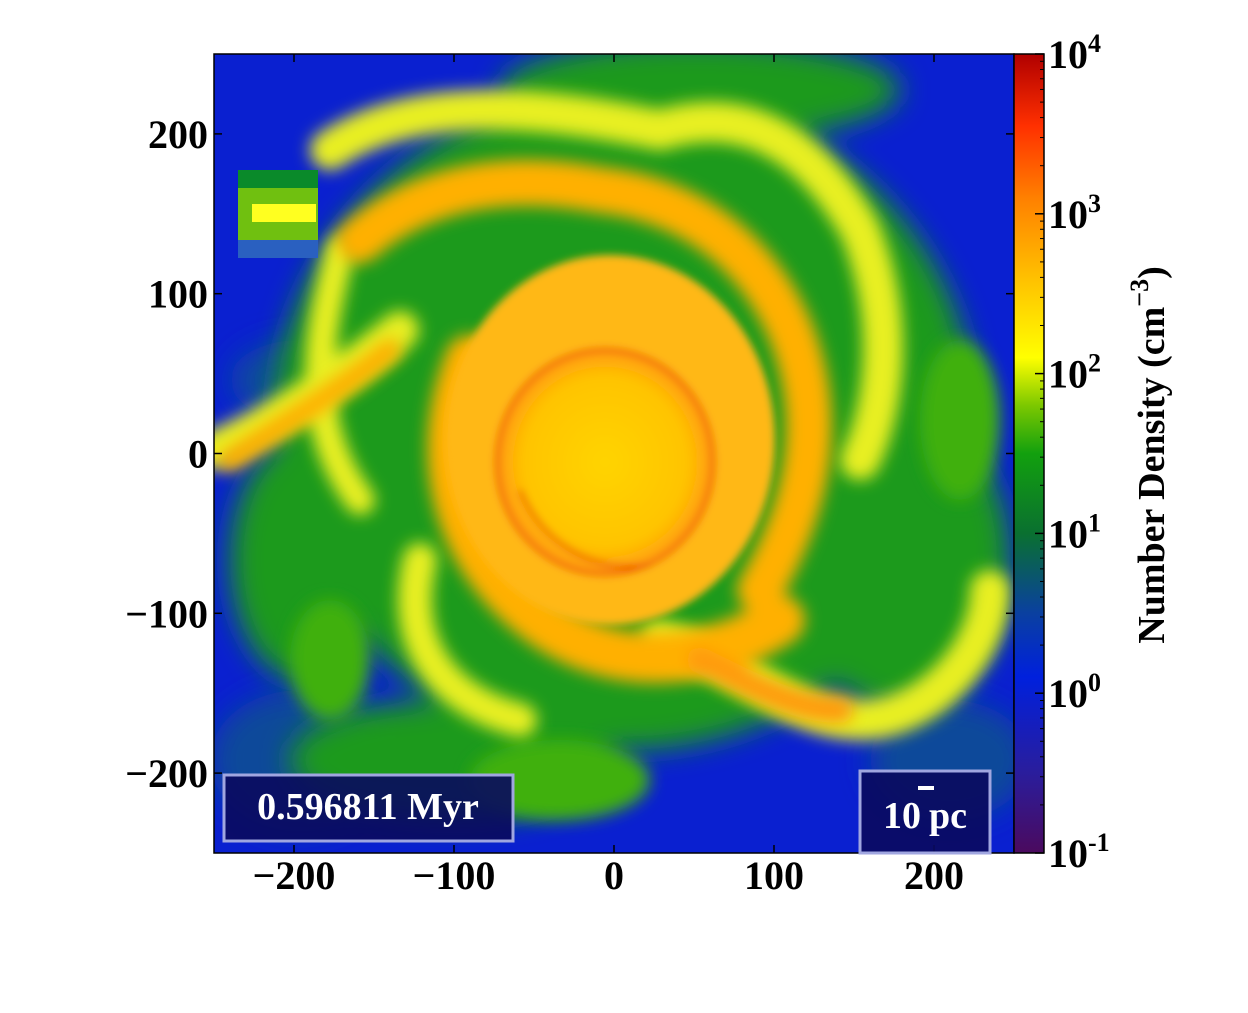 The image size is (1248, 1013). I want to click on colorbar-tick-label: 10², so click(1074, 373).